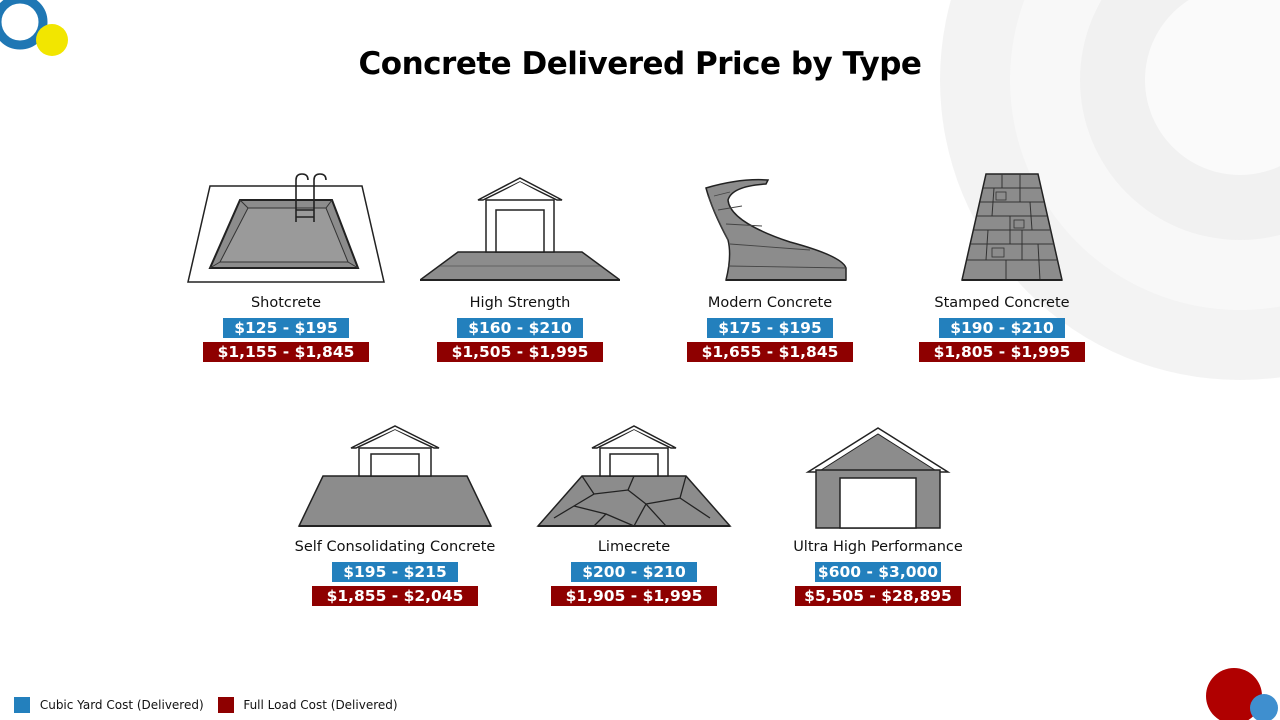 The height and width of the screenshot is (720, 1280). Describe the element at coordinates (776, 229) in the screenshot. I see `curved-walkway-icon` at that location.